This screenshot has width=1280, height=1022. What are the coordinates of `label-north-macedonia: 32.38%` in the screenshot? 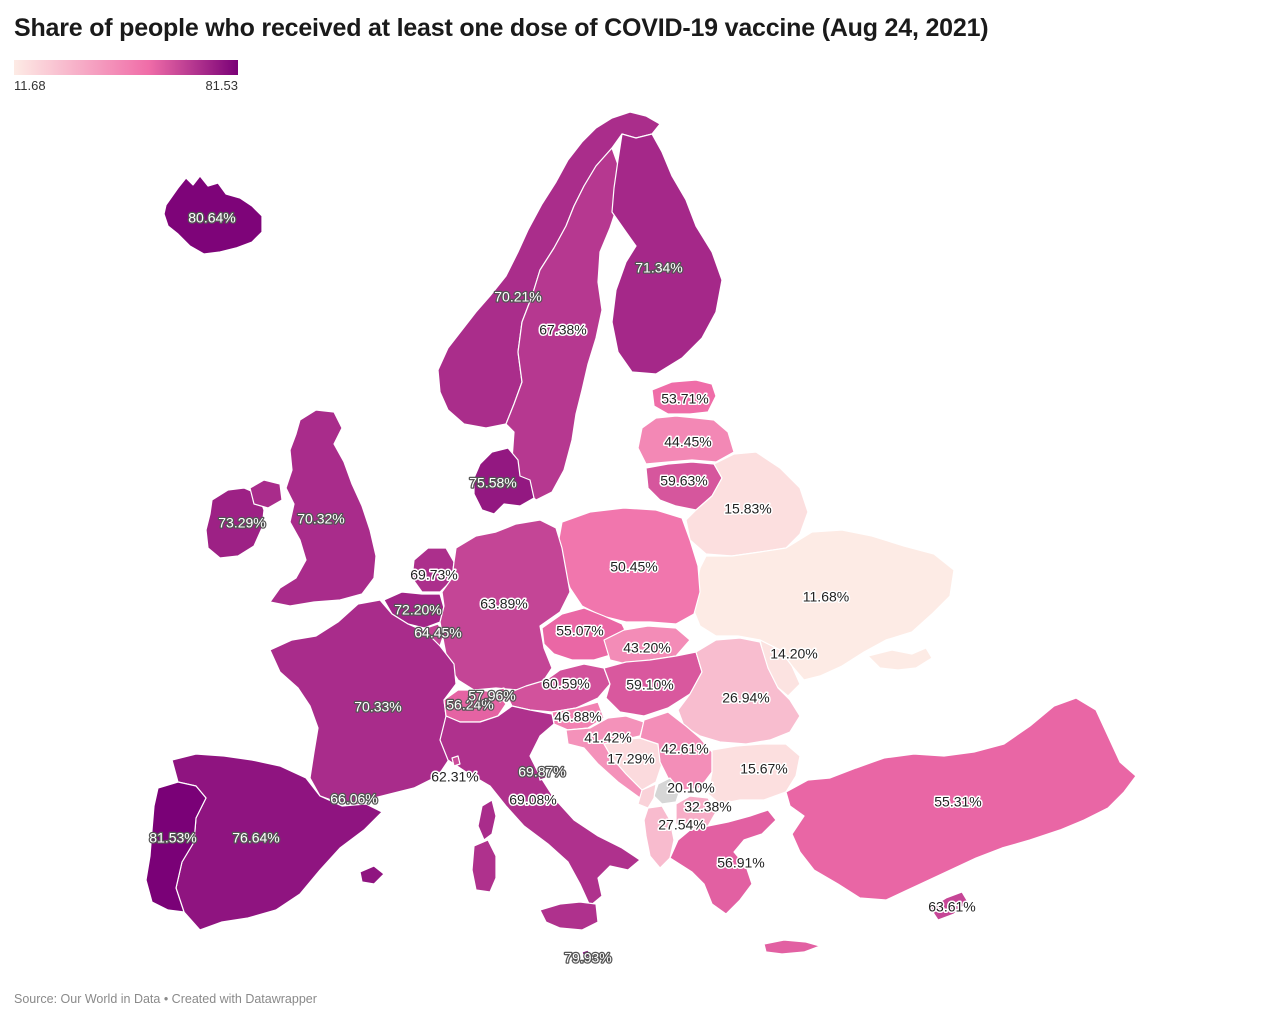 It's located at (707, 807).